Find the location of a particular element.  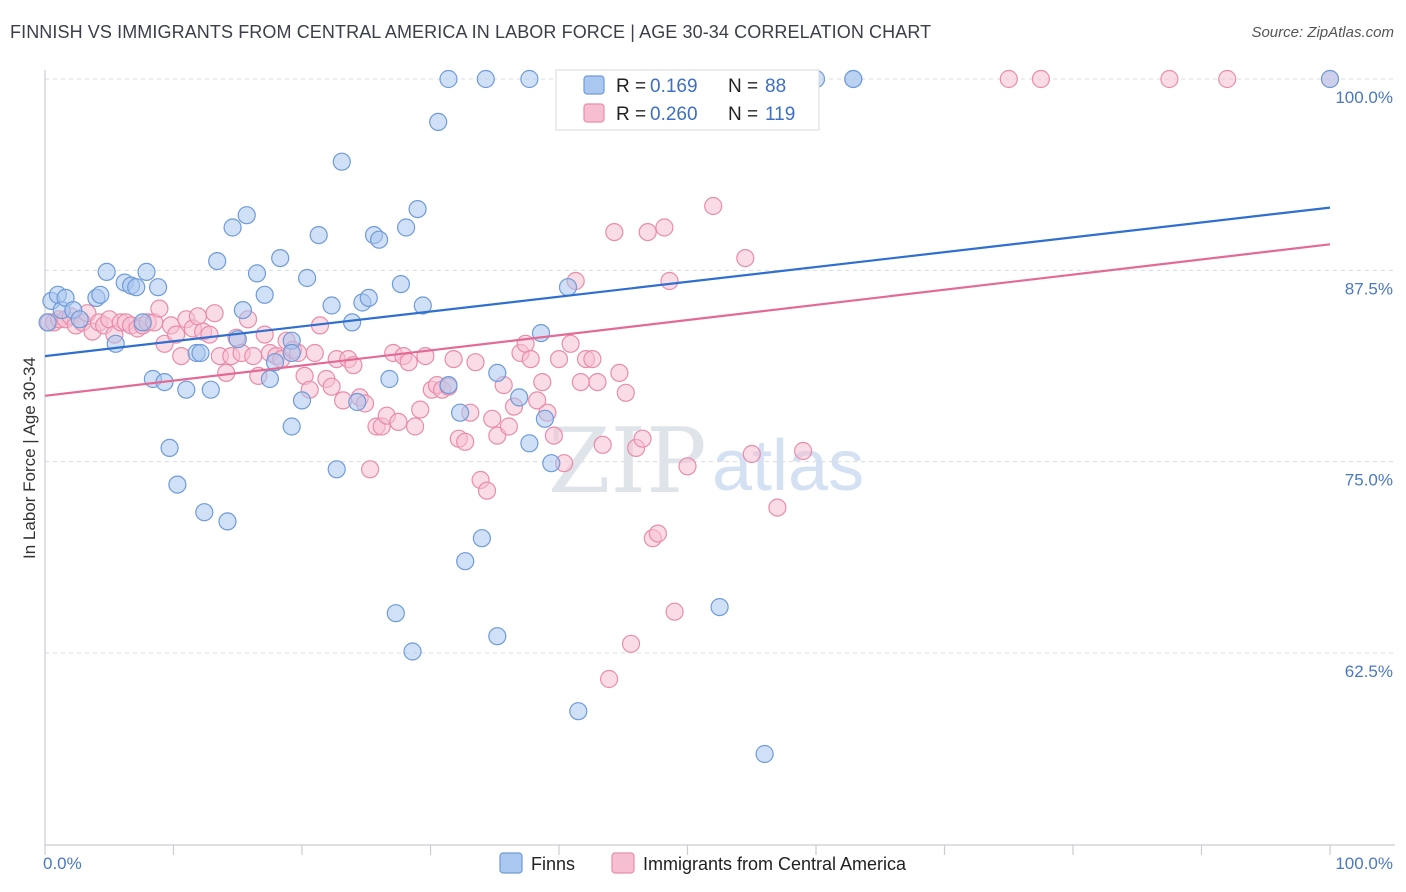

legend-cam-marker is located at coordinates (623, 863).